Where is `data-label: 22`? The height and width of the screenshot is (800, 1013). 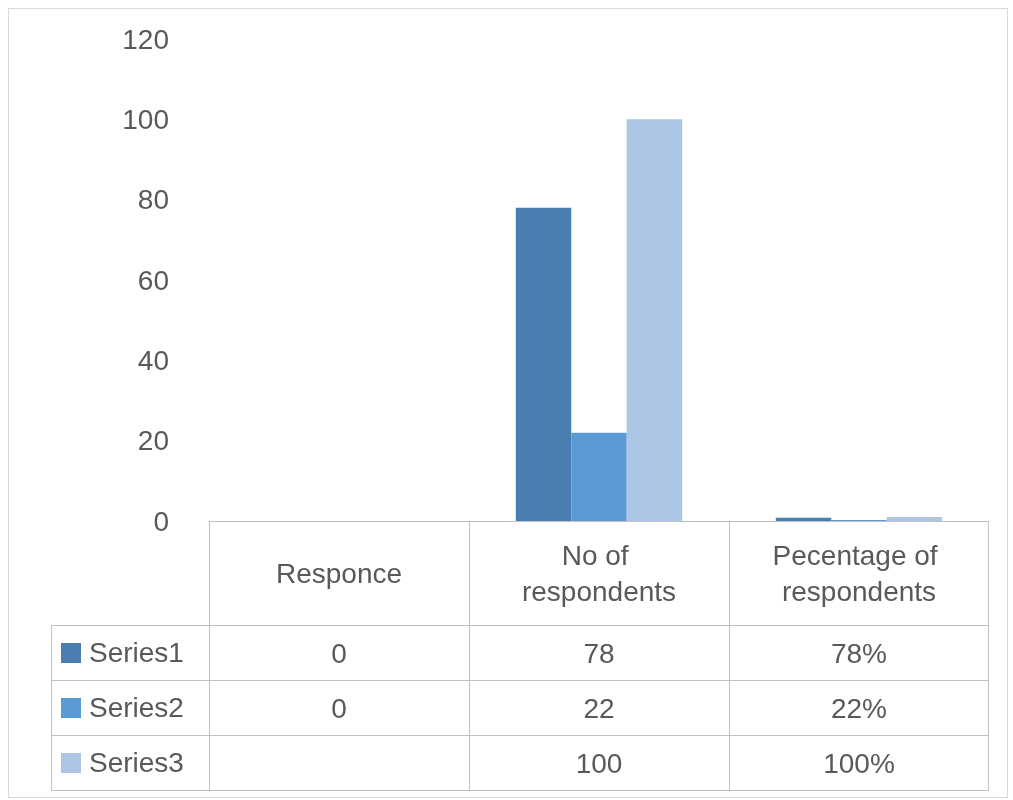 data-label: 22 is located at coordinates (599, 708).